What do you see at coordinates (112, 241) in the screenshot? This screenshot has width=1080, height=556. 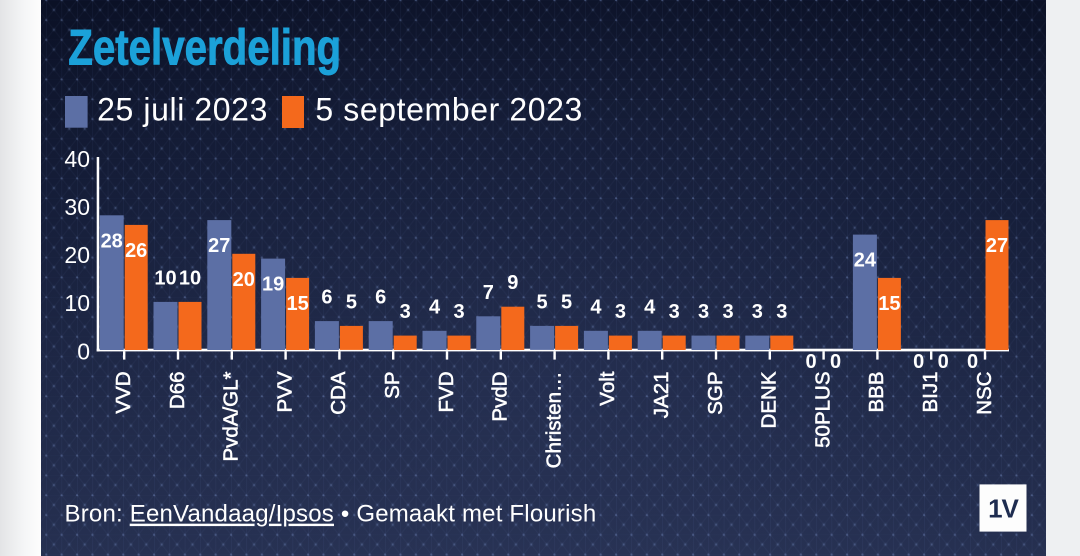 I see `svg-text: 28` at bounding box center [112, 241].